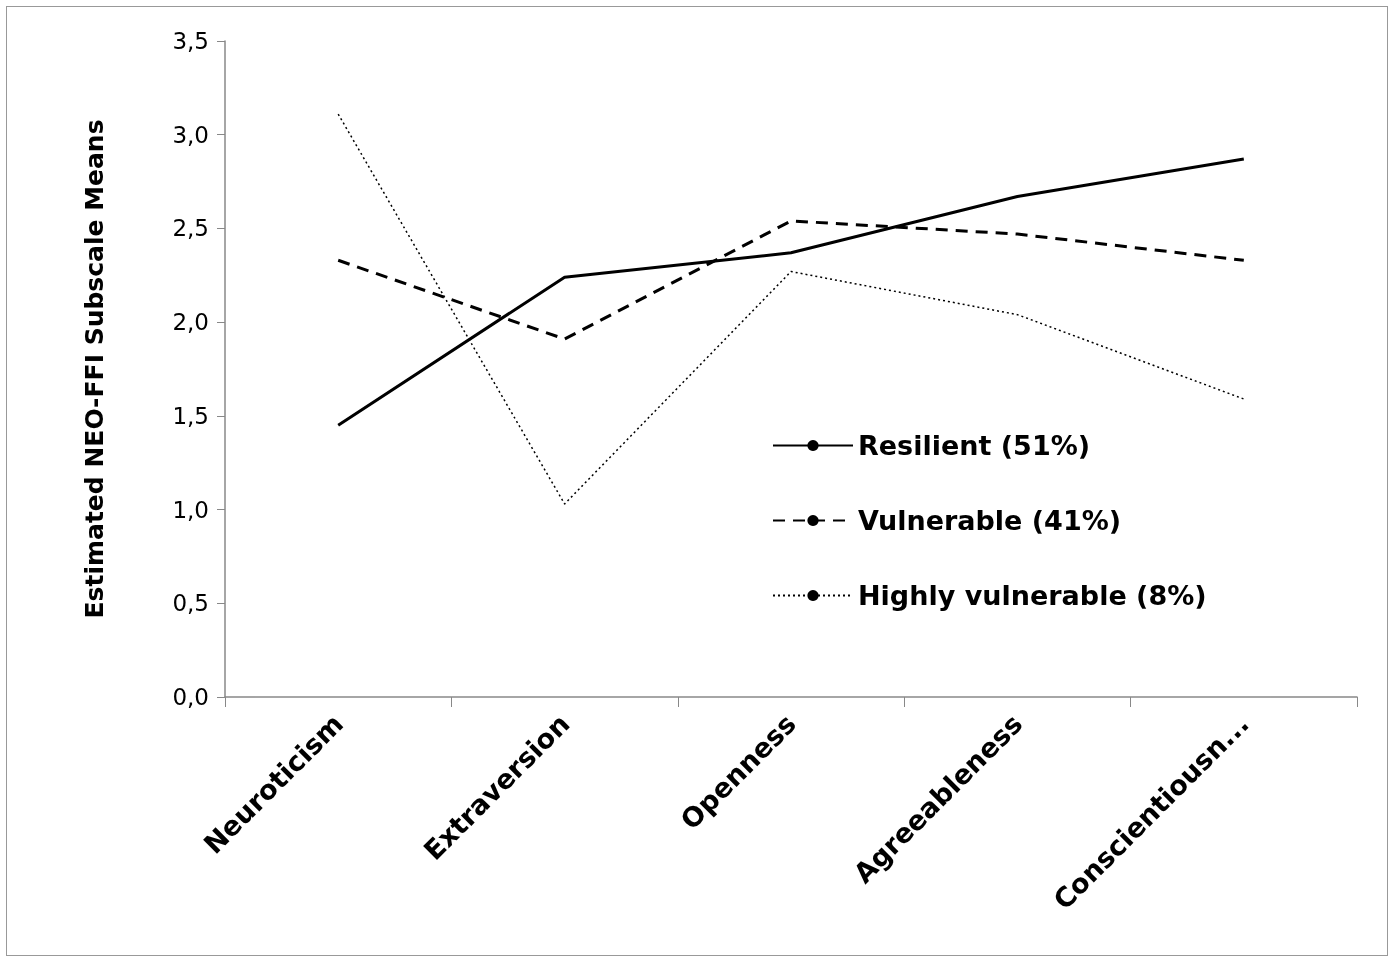  I want to click on y-tick-label: 3,0, so click(190, 134).